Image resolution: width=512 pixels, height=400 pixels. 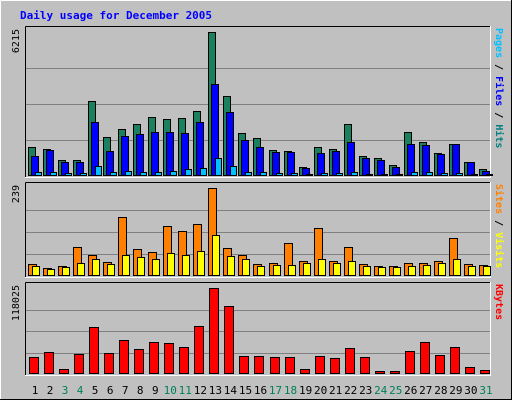 I want to click on x-tick-label-24: 24, so click(x=381, y=390).